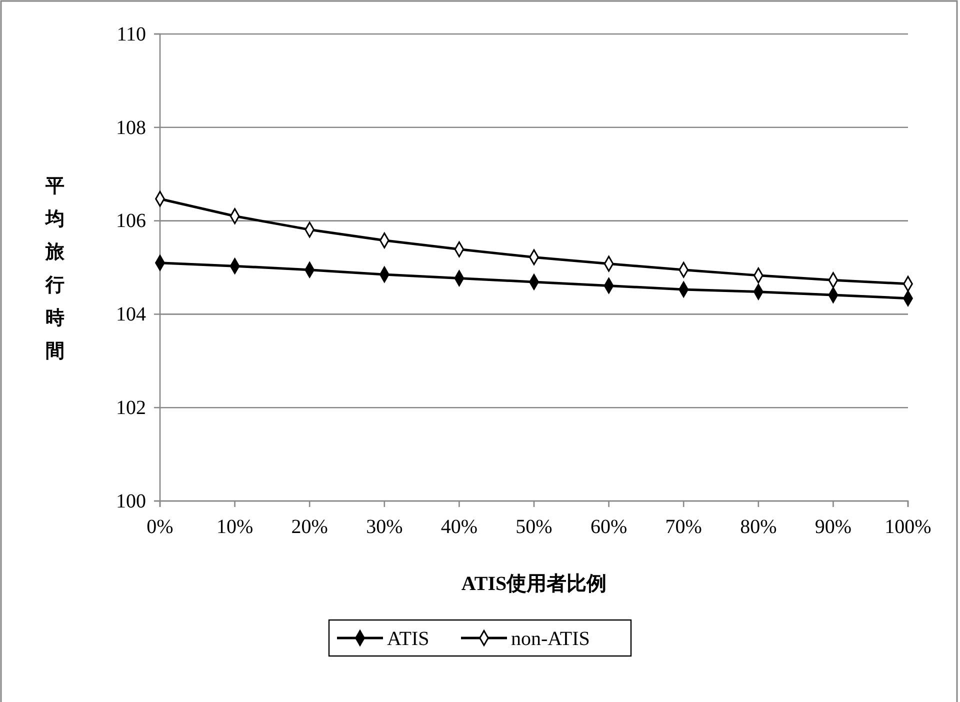 This screenshot has height=702, width=960. What do you see at coordinates (309, 527) in the screenshot?
I see `x-tick-label: 20%` at bounding box center [309, 527].